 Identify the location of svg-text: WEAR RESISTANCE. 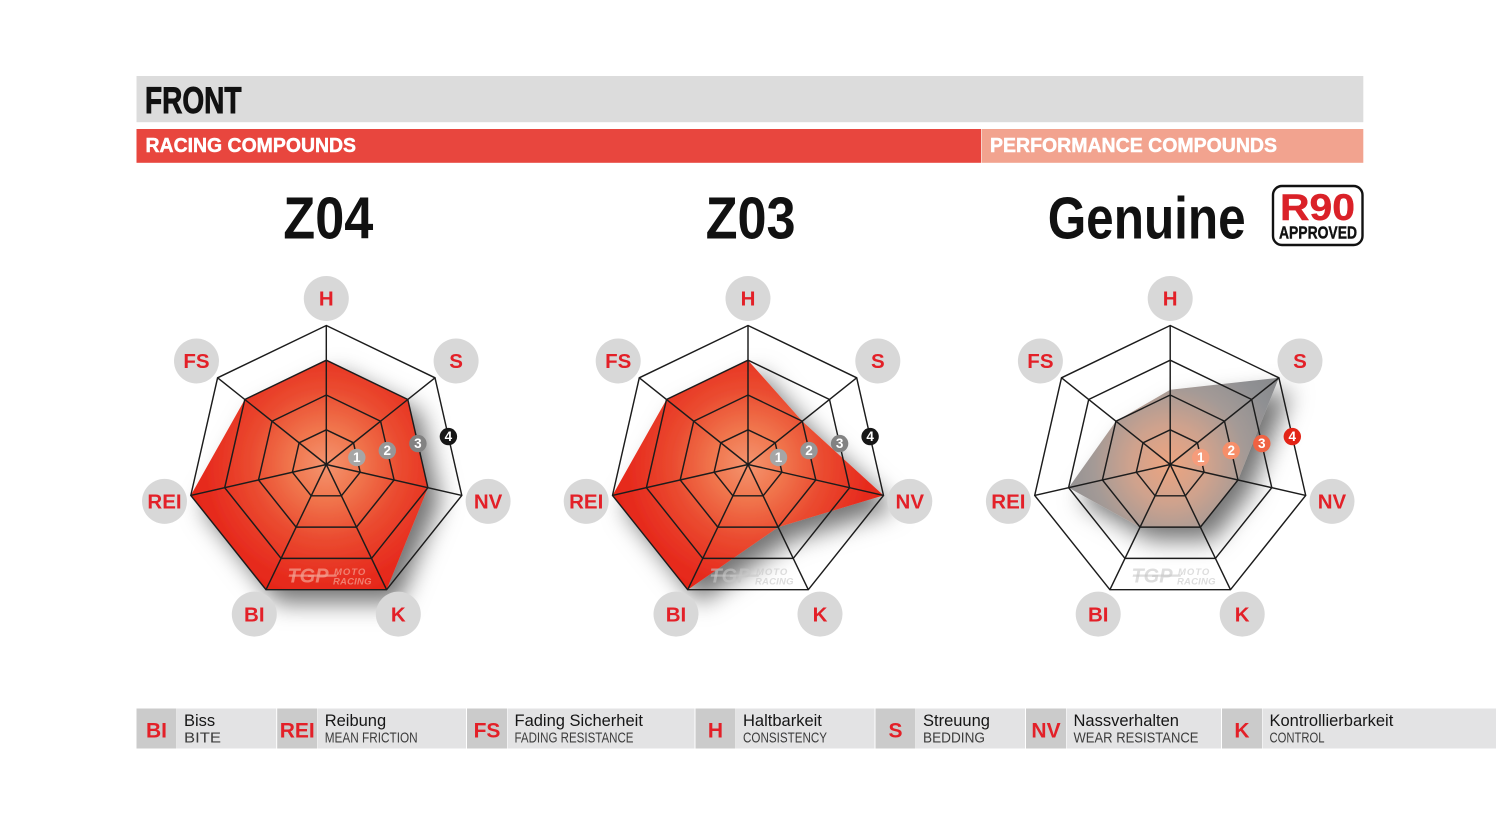
(1136, 738).